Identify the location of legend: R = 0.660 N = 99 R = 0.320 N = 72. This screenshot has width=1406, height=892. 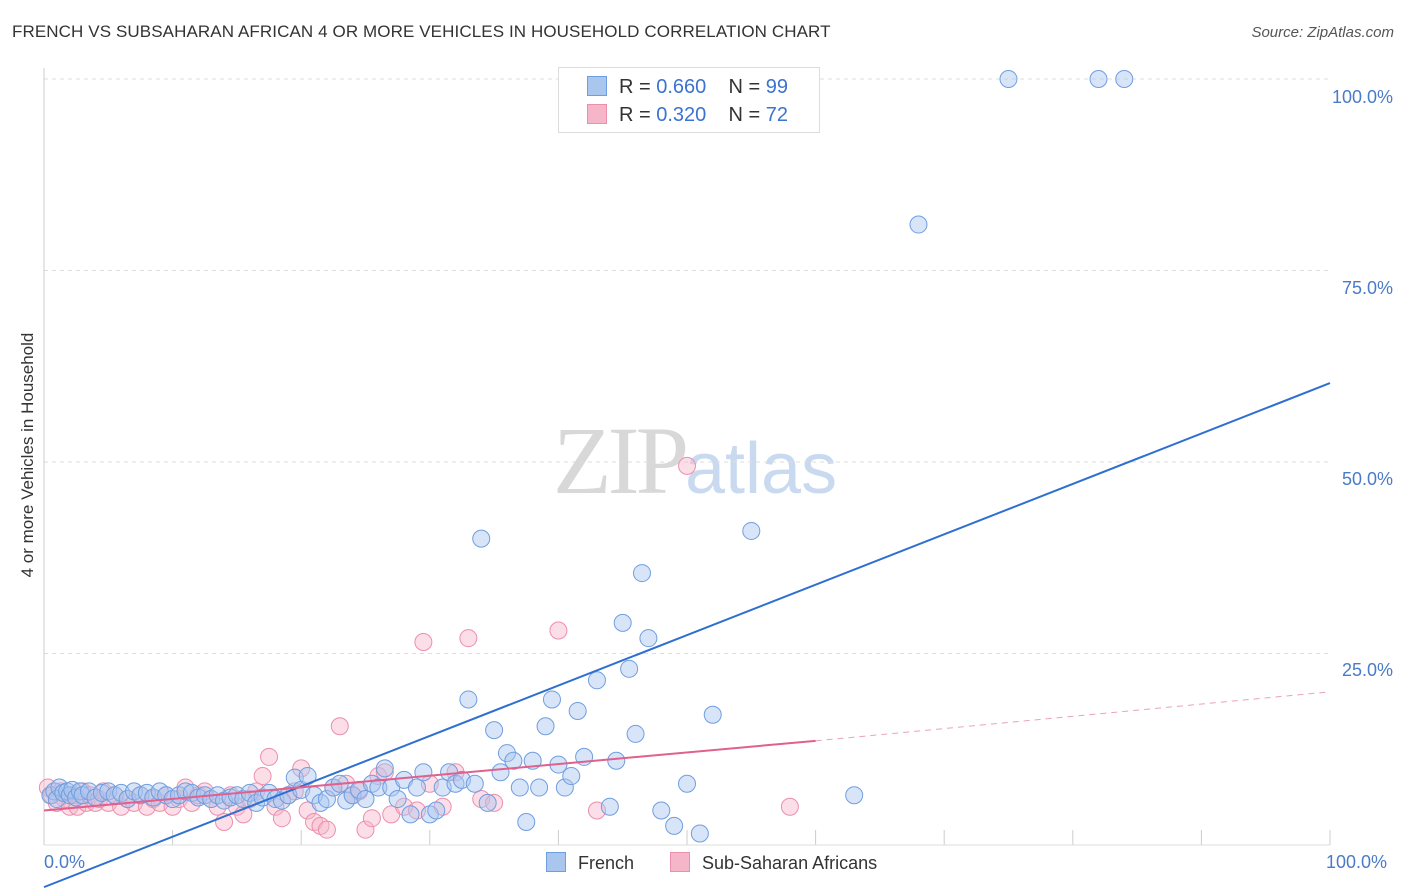
(689, 100).